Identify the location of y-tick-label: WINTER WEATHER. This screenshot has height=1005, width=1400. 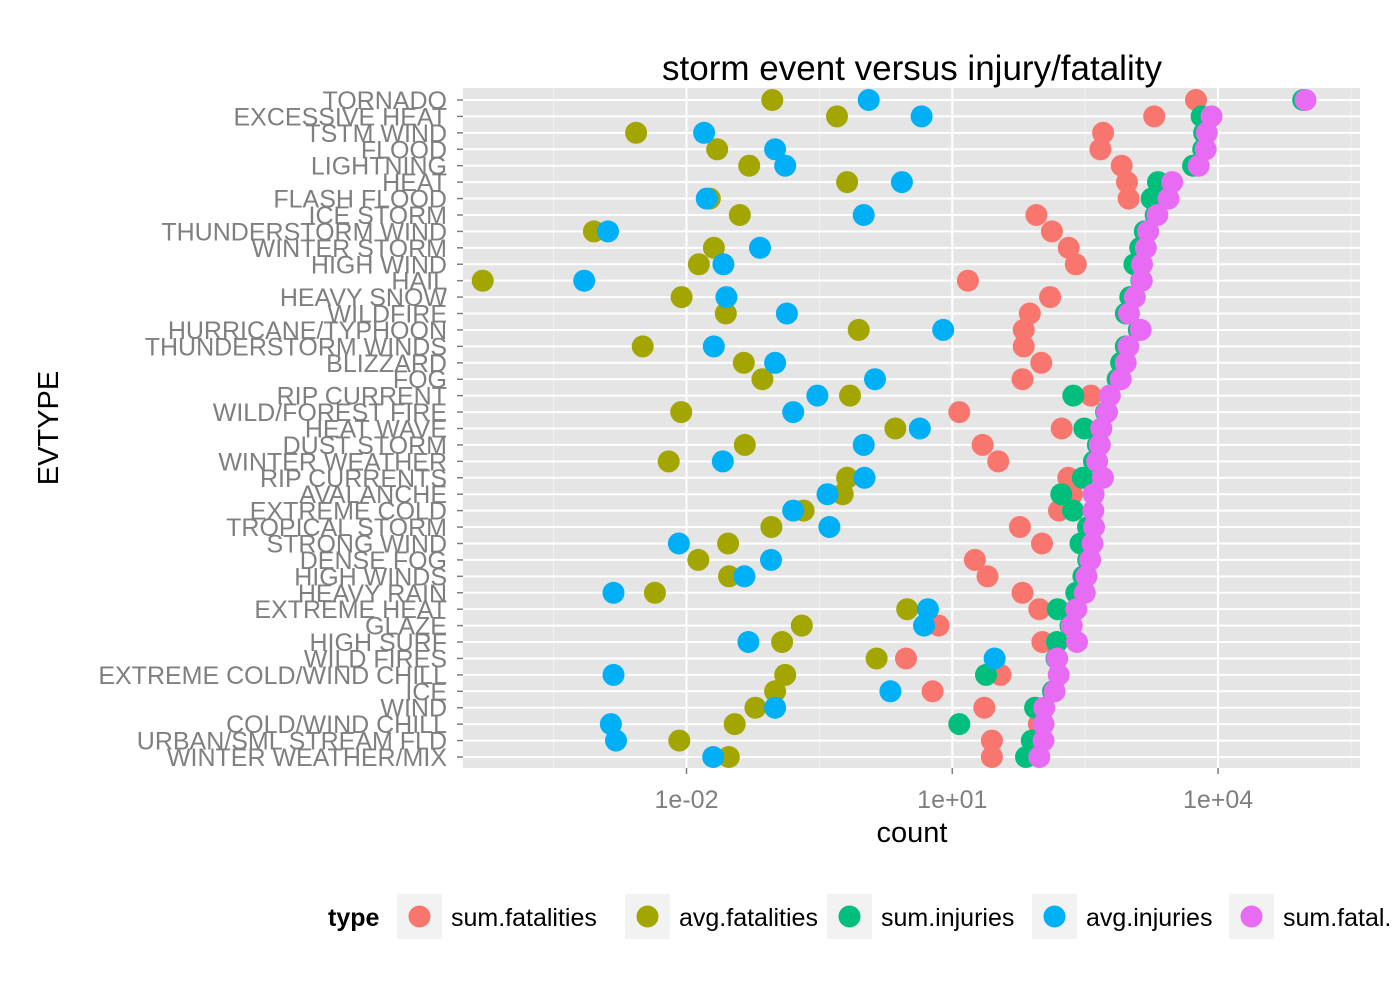
(332, 462).